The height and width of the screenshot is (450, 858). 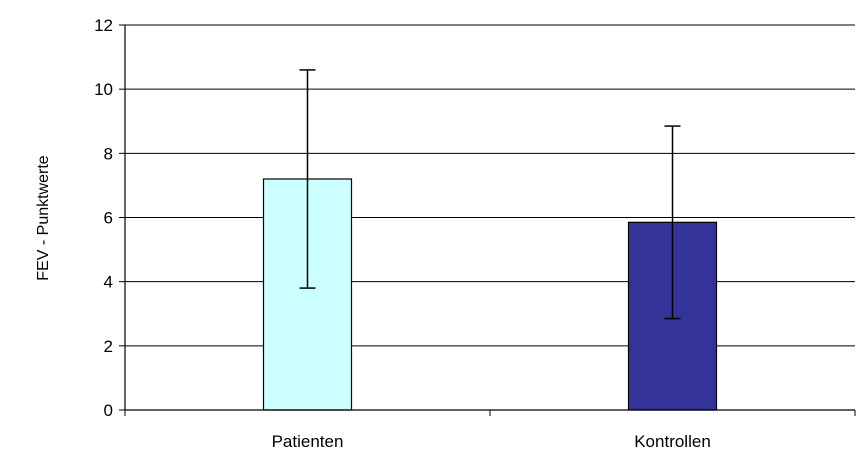 What do you see at coordinates (672, 441) in the screenshot?
I see `x-tick-label: Kontrollen` at bounding box center [672, 441].